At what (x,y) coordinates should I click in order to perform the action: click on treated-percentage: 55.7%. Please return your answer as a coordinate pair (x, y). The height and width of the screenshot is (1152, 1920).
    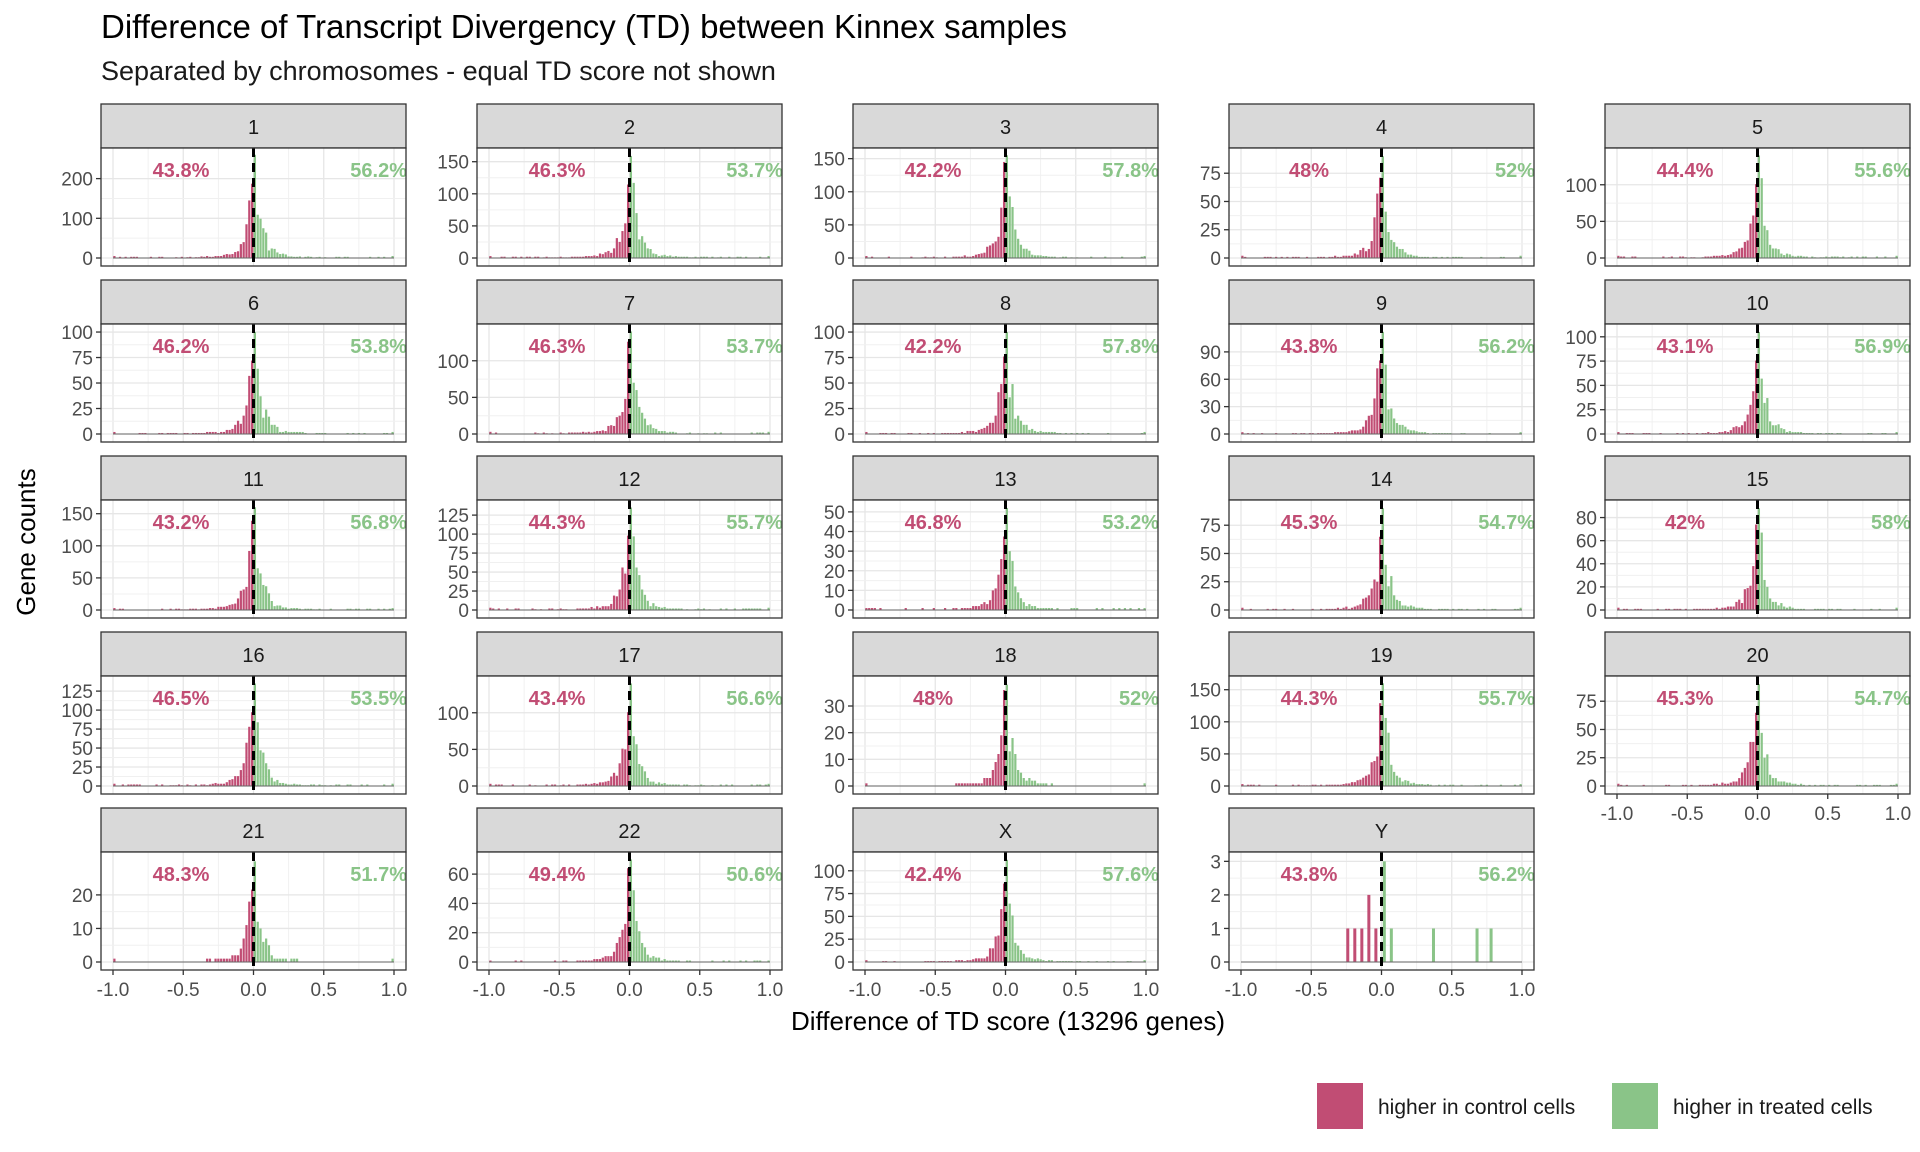
    Looking at the image, I should click on (1506, 699).